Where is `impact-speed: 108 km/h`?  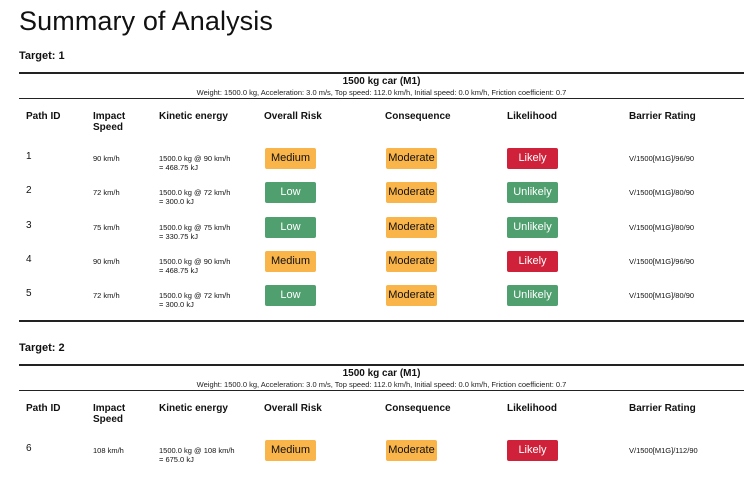 impact-speed: 108 km/h is located at coordinates (108, 450).